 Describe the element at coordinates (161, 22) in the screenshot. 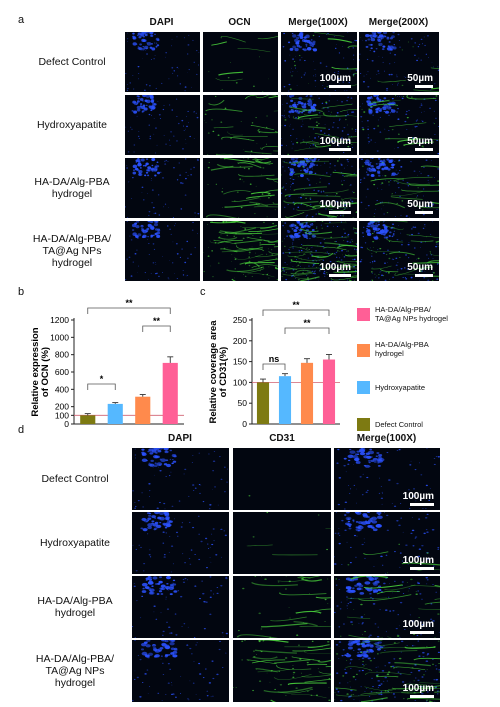

I see `col-head-dapi: DAPI` at that location.